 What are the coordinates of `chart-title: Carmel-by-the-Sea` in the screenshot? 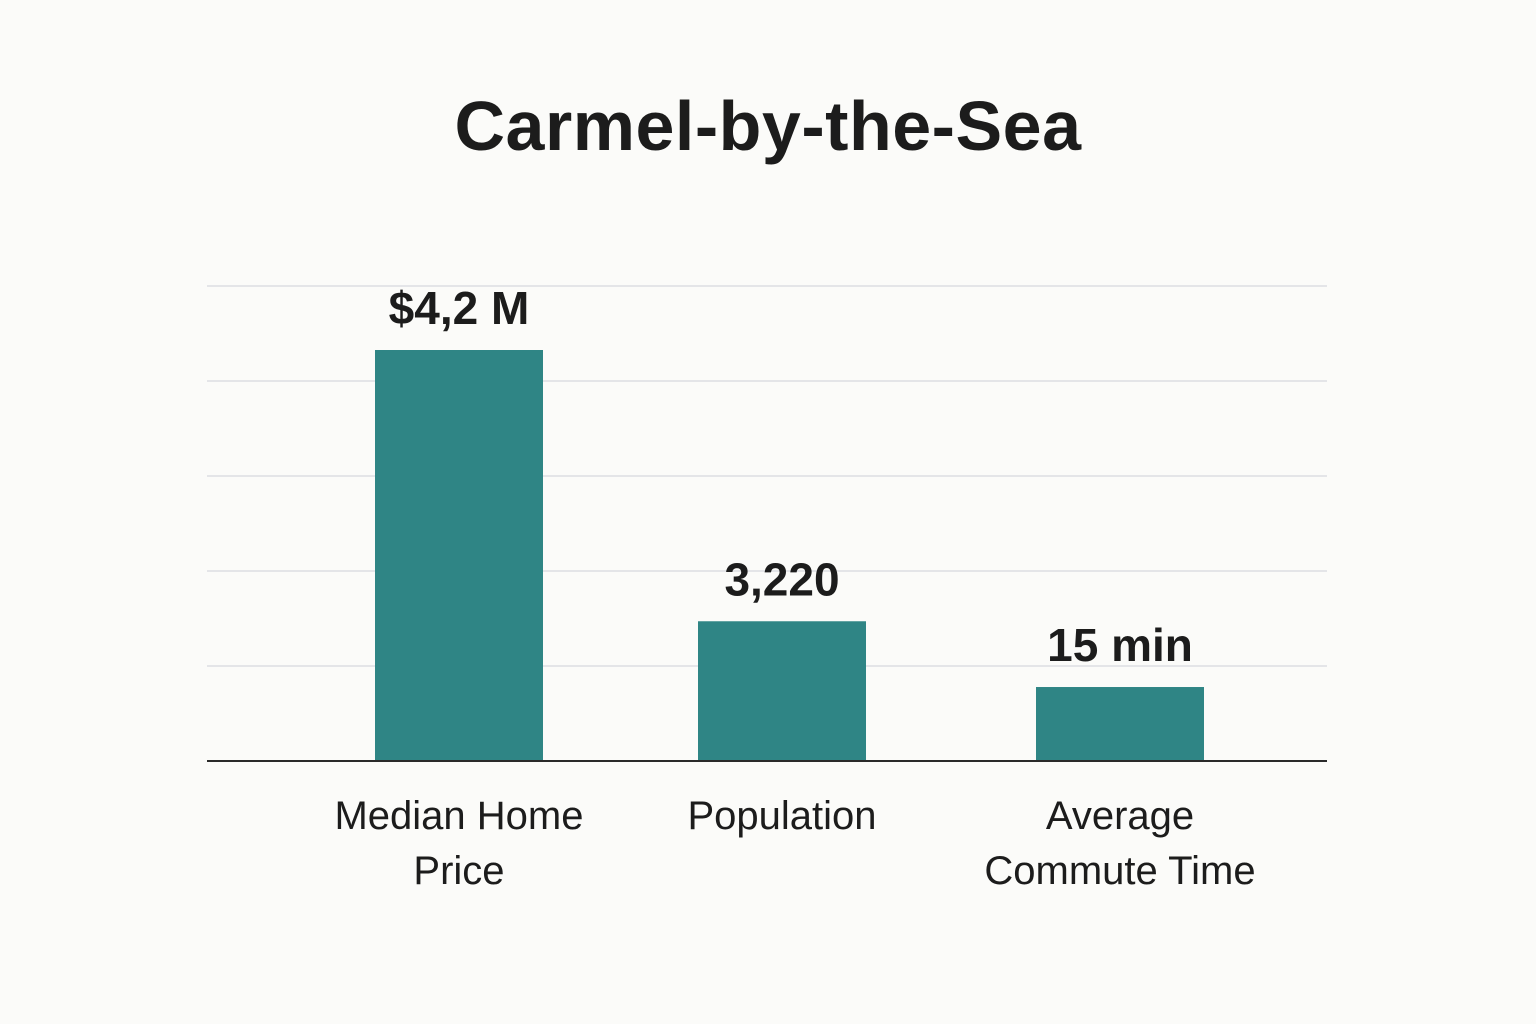 It's located at (768, 126).